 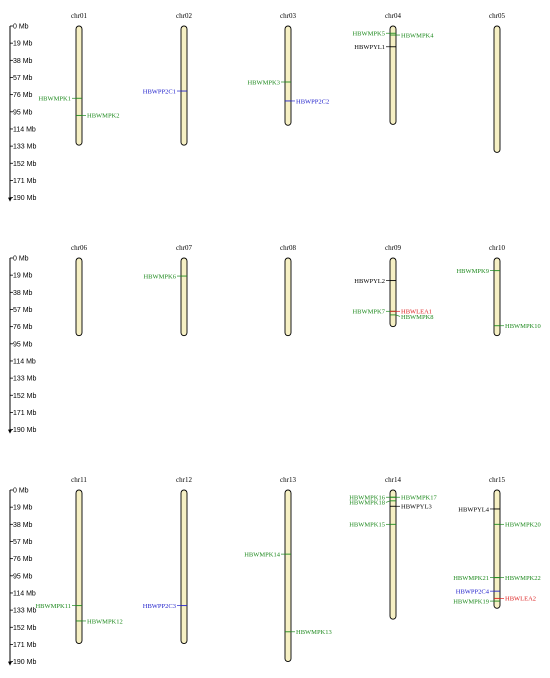 I want to click on gene-label: HBWPYL2, so click(x=369, y=281).